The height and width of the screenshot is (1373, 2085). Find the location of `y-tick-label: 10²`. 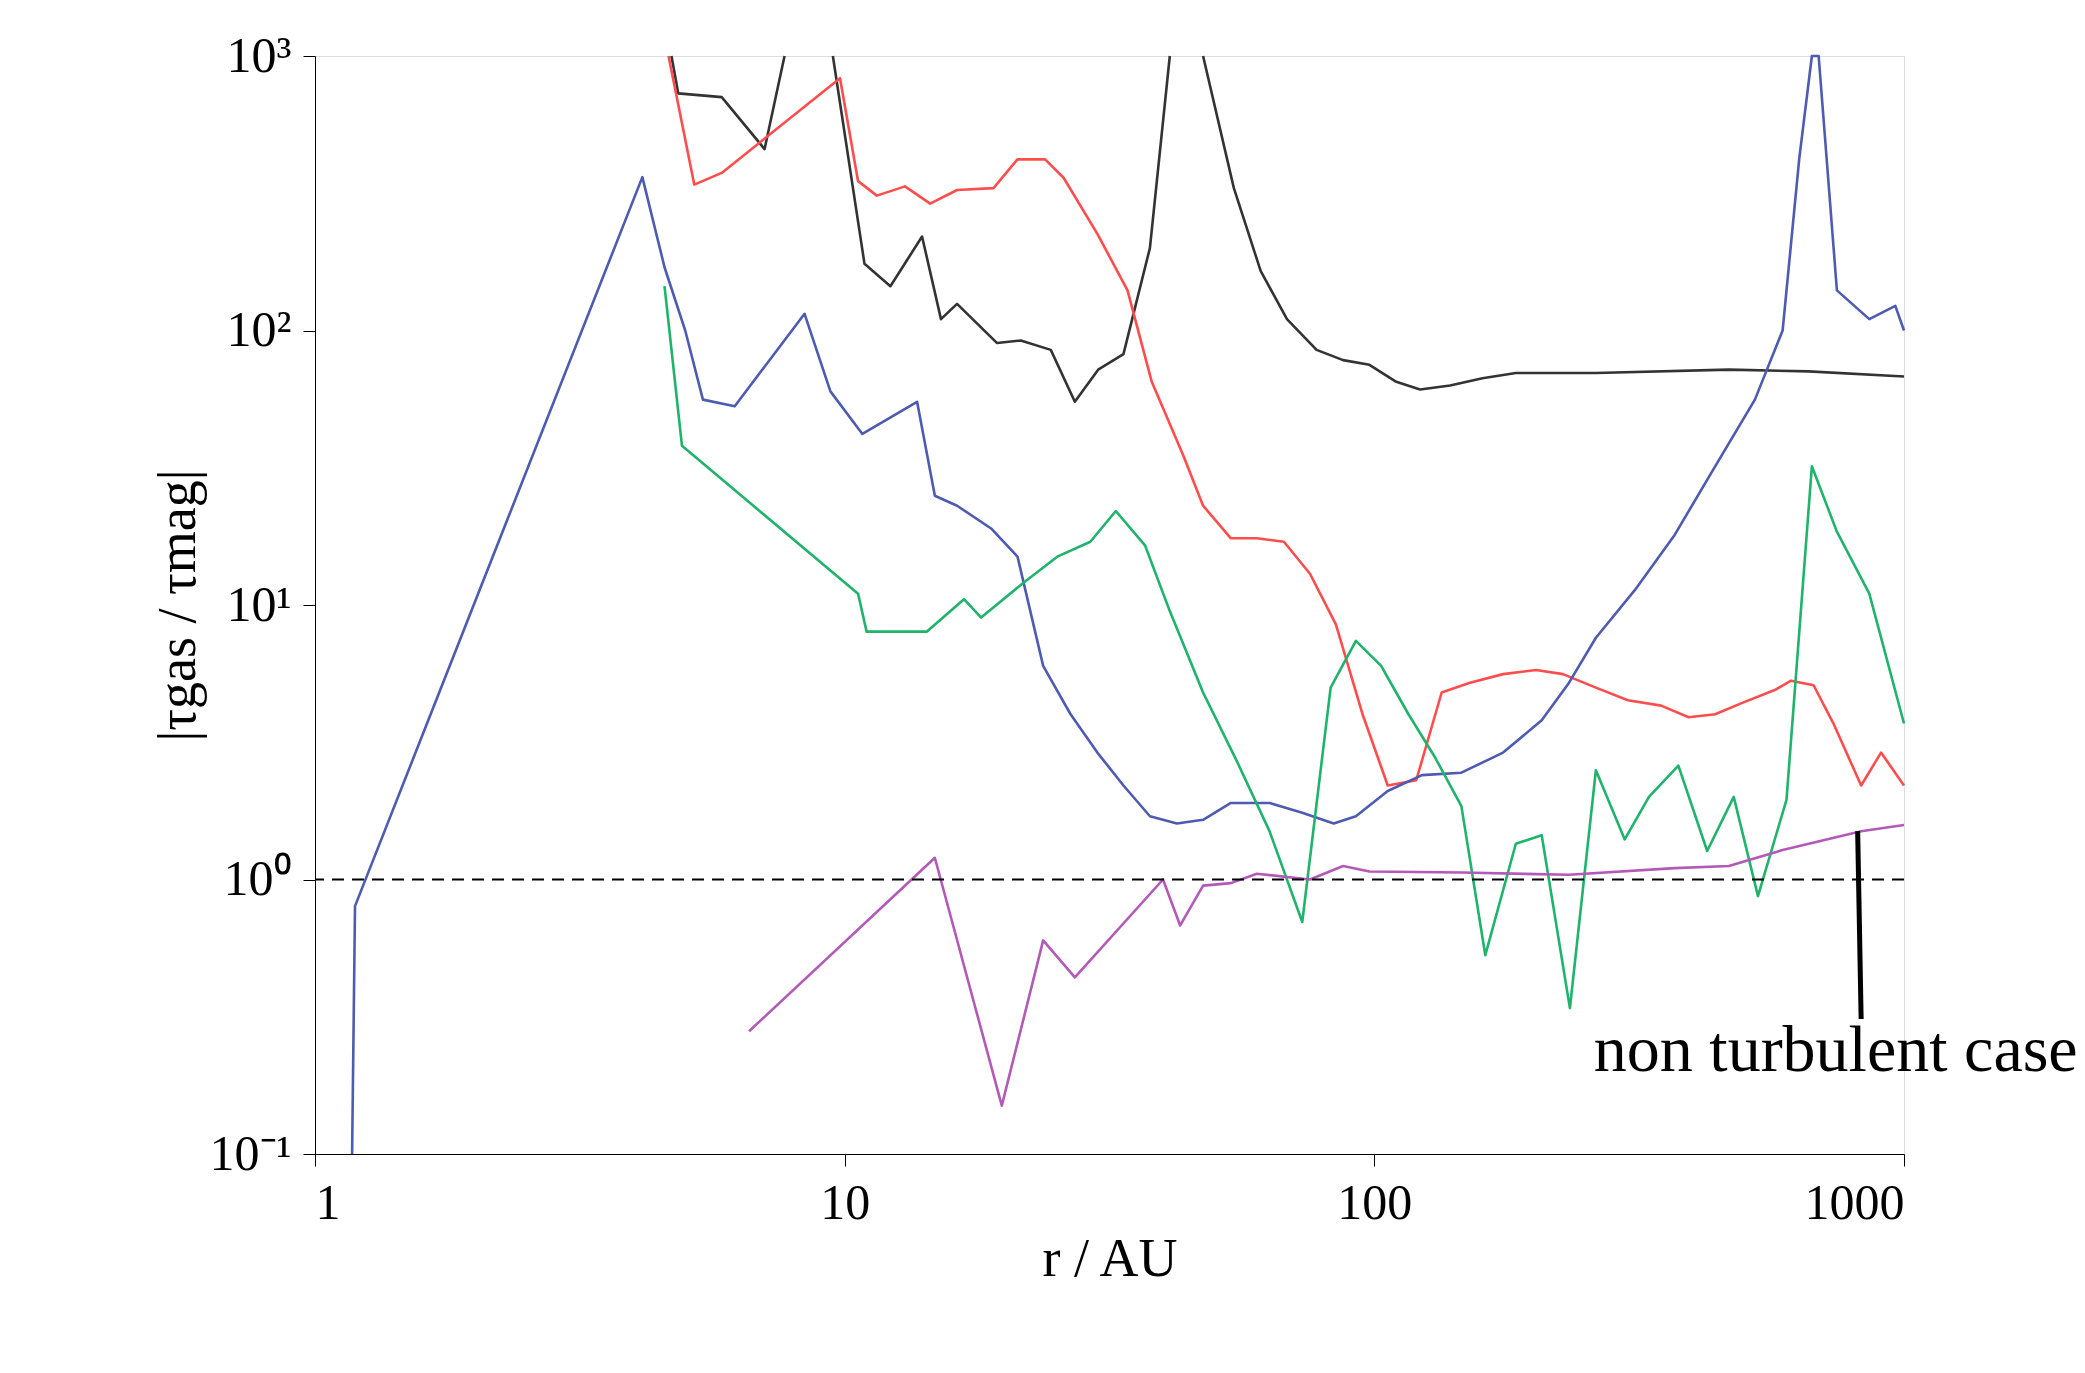

y-tick-label: 10² is located at coordinates (259, 329).